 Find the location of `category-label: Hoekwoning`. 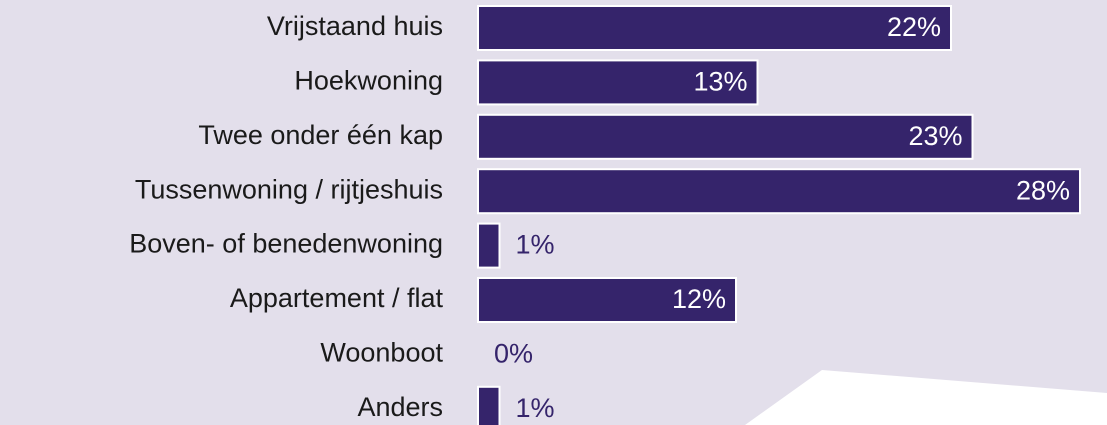

category-label: Hoekwoning is located at coordinates (368, 81).